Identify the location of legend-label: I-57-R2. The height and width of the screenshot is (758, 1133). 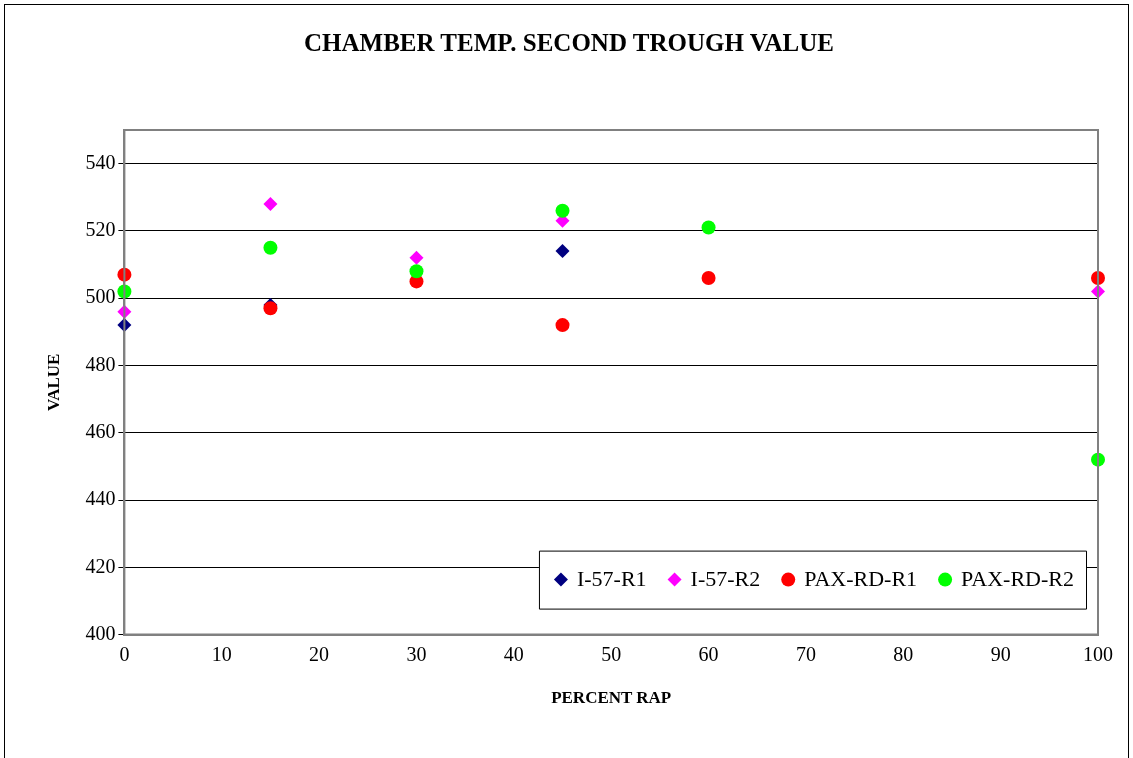
(725, 579).